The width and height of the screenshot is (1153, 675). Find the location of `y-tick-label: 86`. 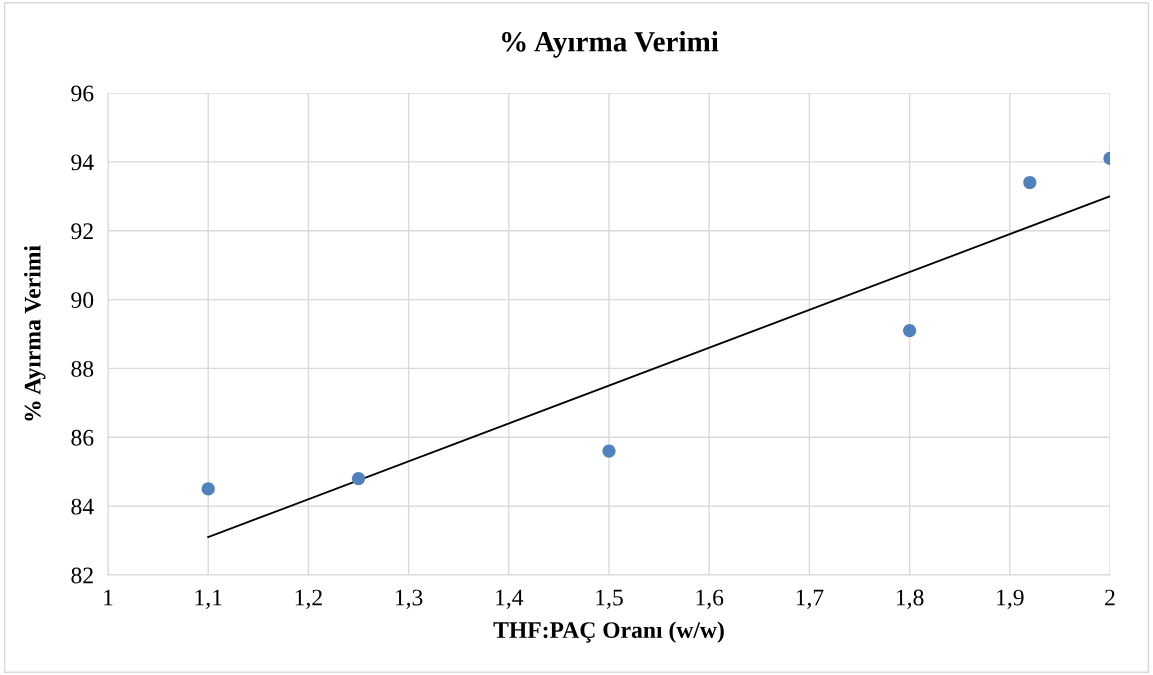

y-tick-label: 86 is located at coordinates (82, 437).